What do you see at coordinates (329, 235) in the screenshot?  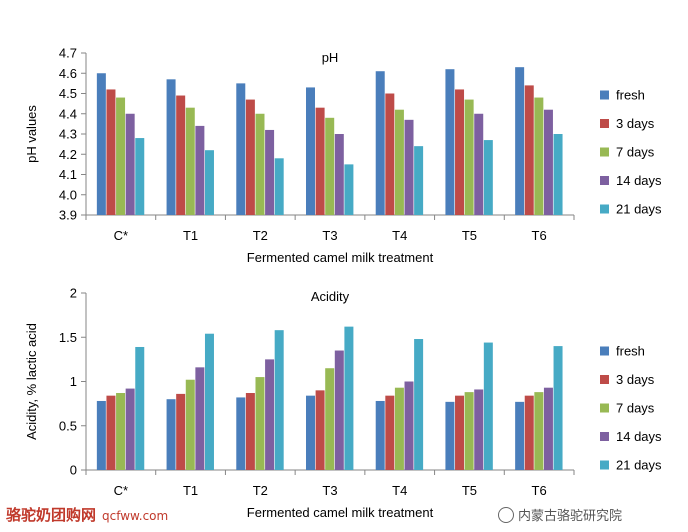 I see `x-tick-label: T3` at bounding box center [329, 235].